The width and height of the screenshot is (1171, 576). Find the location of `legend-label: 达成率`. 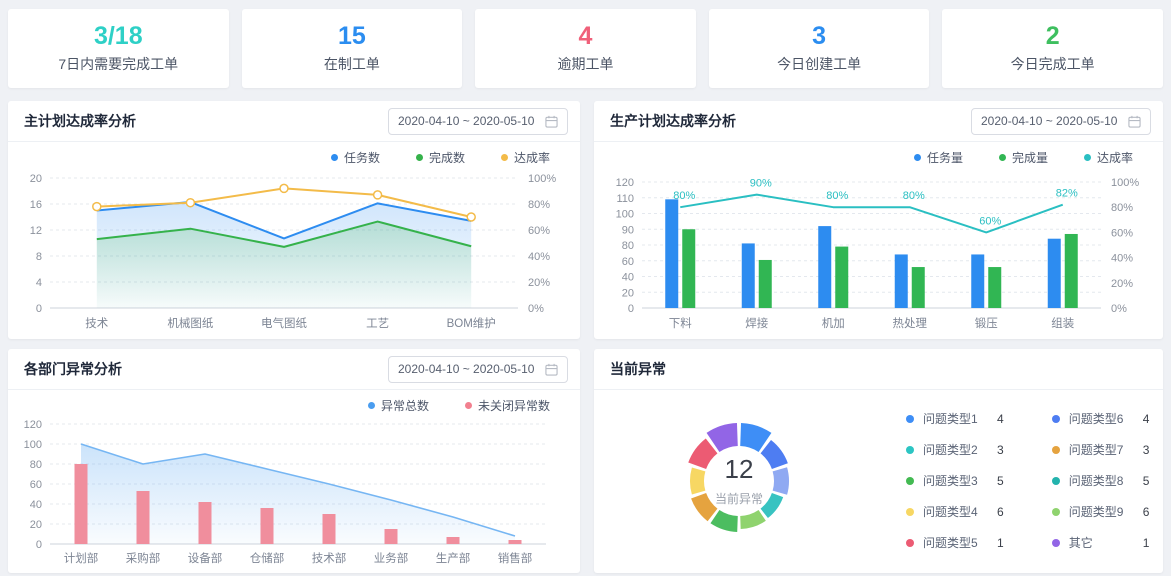

legend-label: 达成率 is located at coordinates (531, 158).